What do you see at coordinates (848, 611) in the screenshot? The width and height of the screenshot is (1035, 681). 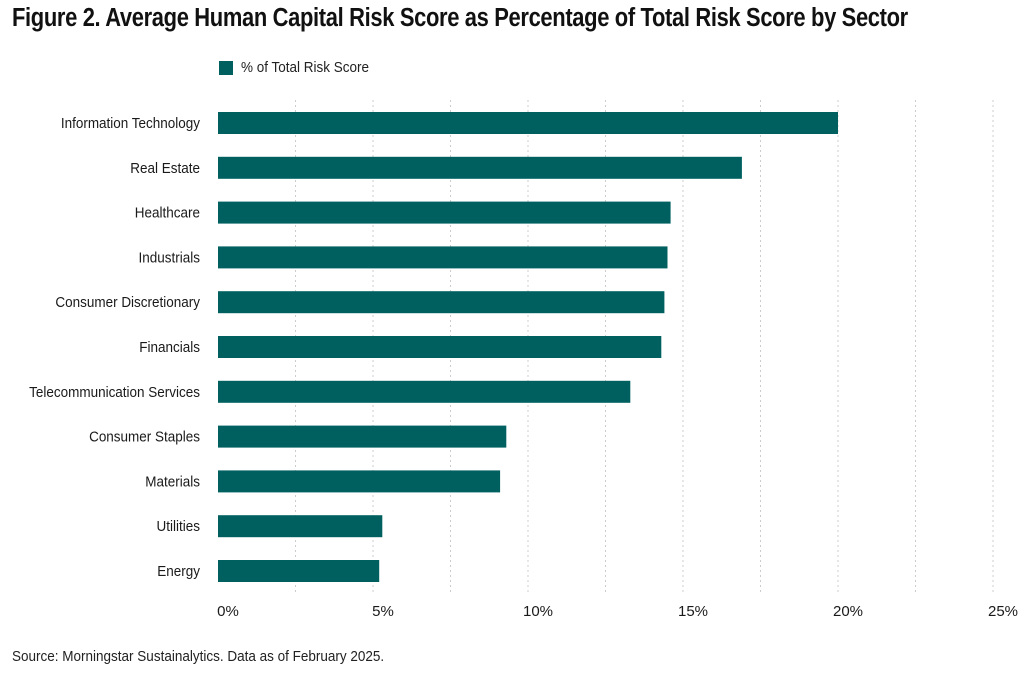 I see `x-tick-label: 20%` at bounding box center [848, 611].